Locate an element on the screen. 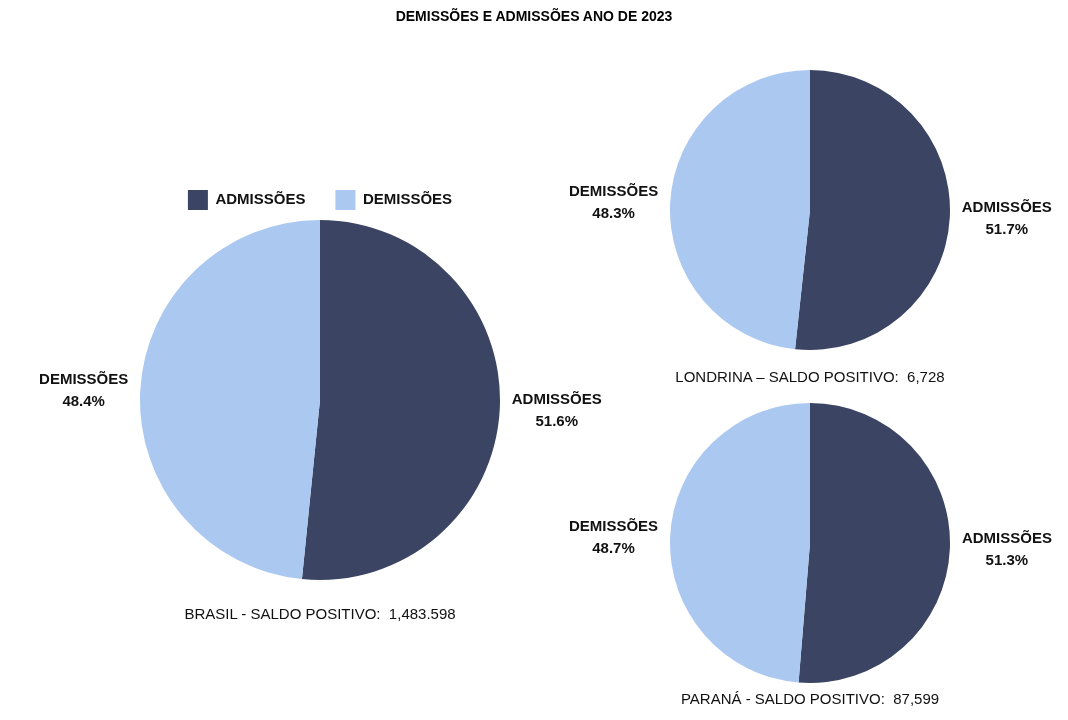 This screenshot has height=720, width=1068. text: LONDRINA – SALDO POSITIVO: 6,728 is located at coordinates (810, 376).